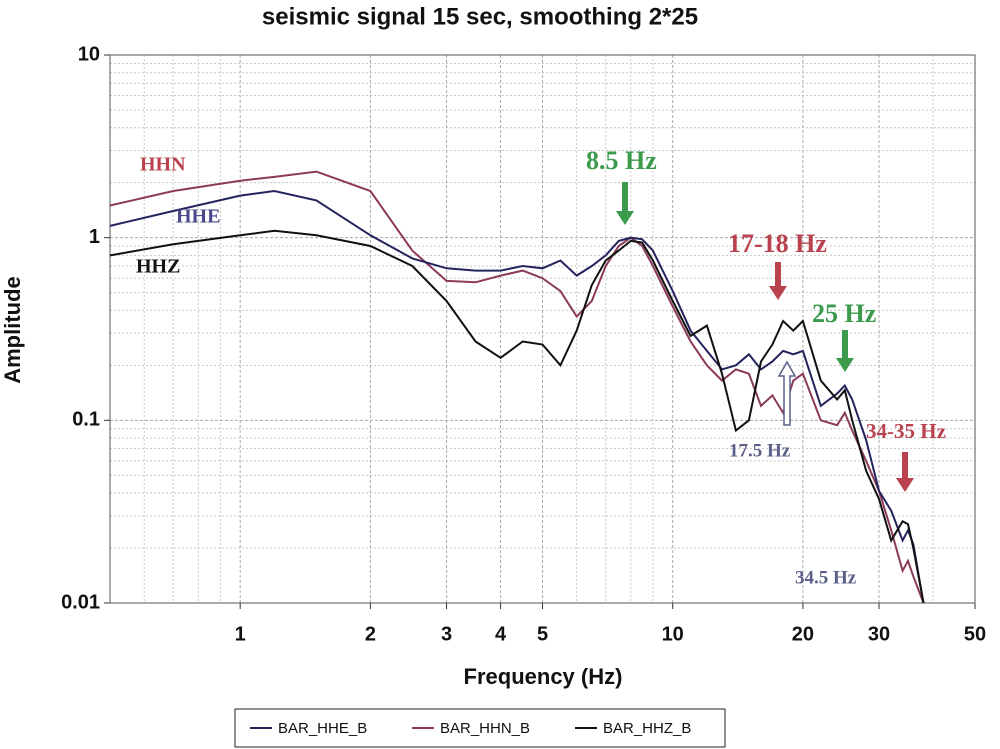 This screenshot has height=749, width=1000. Describe the element at coordinates (485, 728) in the screenshot. I see `legend-label: BAR_HHN_B` at that location.